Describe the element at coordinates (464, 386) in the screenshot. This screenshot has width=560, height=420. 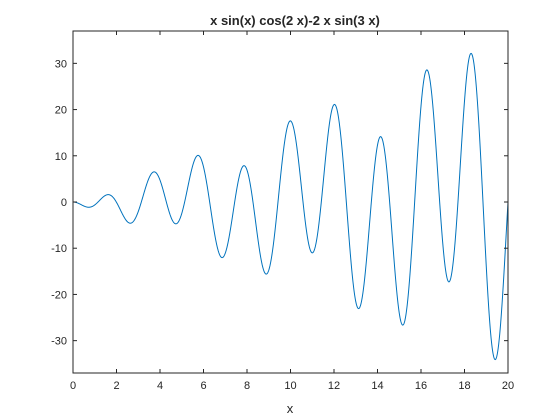
I see `x-tick-label: 18` at that location.